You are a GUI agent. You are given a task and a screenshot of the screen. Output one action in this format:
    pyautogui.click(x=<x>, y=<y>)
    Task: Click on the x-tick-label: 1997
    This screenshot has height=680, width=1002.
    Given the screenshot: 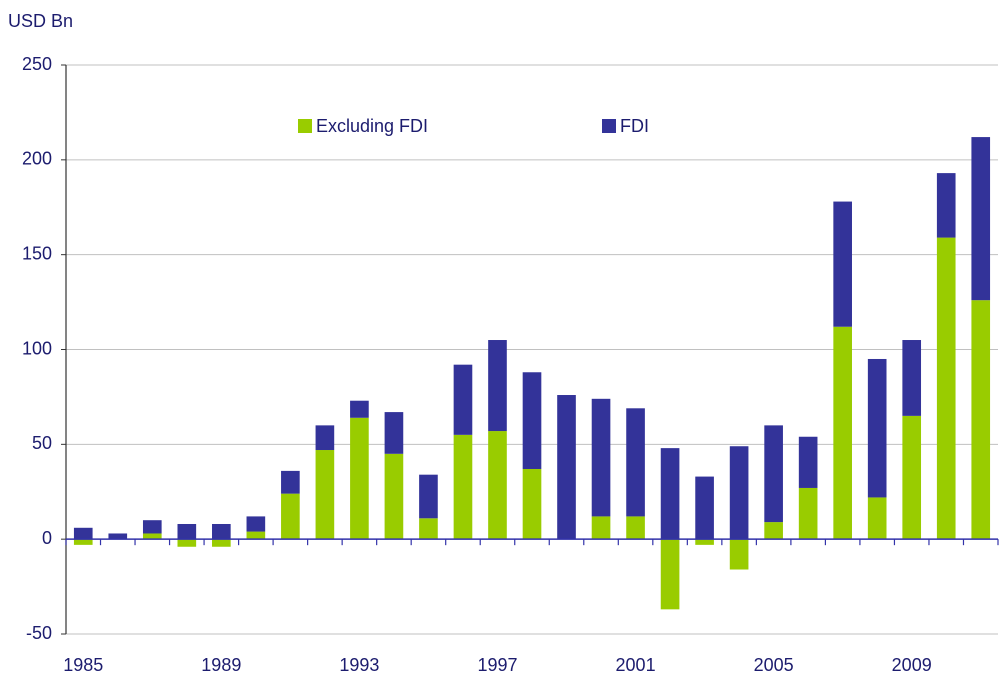 What is the action you would take?
    pyautogui.click(x=497, y=665)
    